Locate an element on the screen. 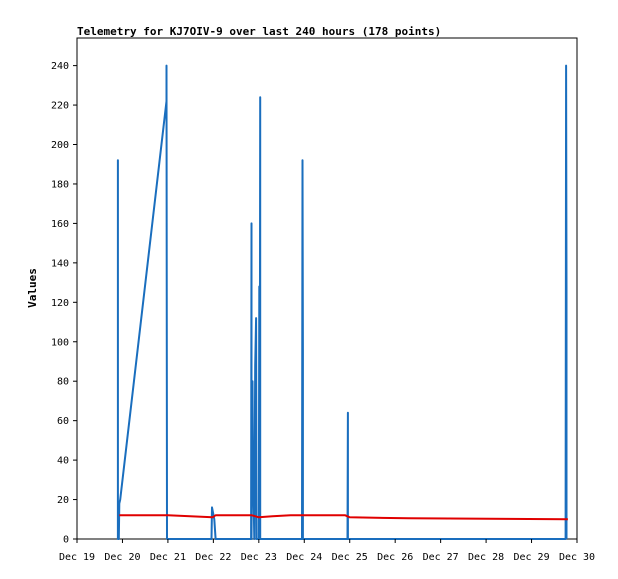 This screenshot has height=579, width=618. x-tick-label: Dec 24 is located at coordinates (304, 557).